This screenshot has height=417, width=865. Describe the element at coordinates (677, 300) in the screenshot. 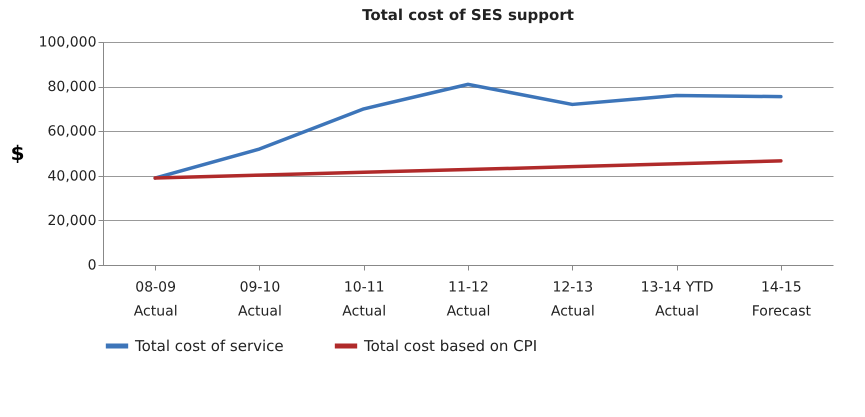

I see `x-tick-label: 13-14 YTD Actual` at that location.